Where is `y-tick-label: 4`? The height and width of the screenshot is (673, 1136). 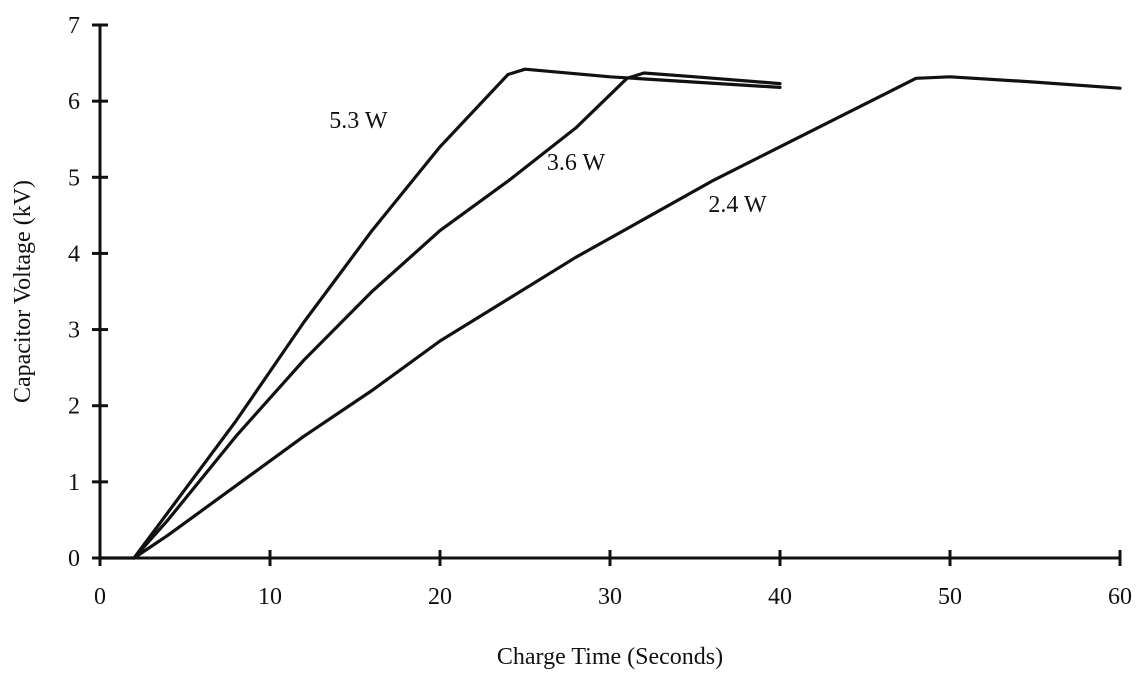 y-tick-label: 4 is located at coordinates (74, 254).